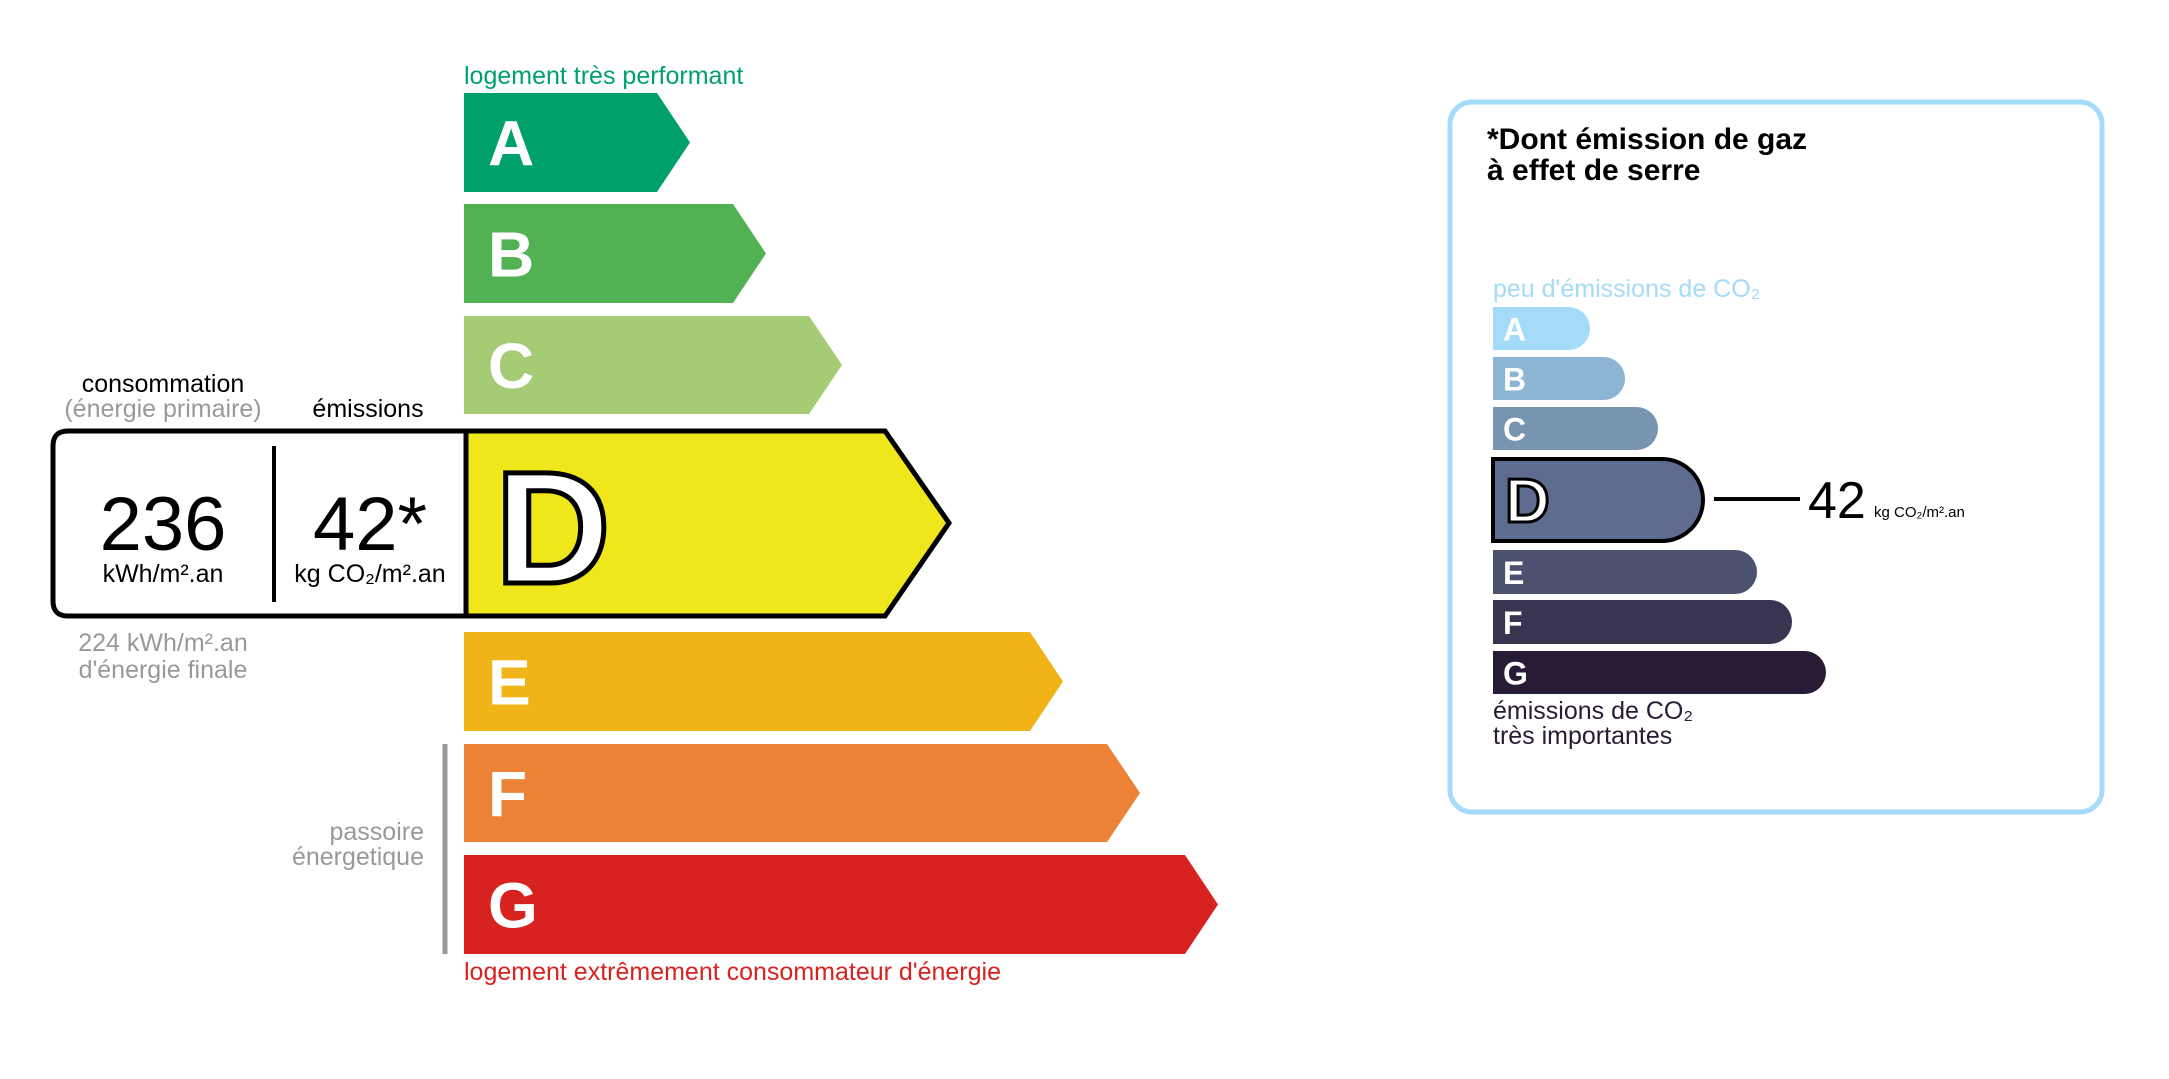  I want to click on energy-top-label: logement très performant, so click(603, 76).